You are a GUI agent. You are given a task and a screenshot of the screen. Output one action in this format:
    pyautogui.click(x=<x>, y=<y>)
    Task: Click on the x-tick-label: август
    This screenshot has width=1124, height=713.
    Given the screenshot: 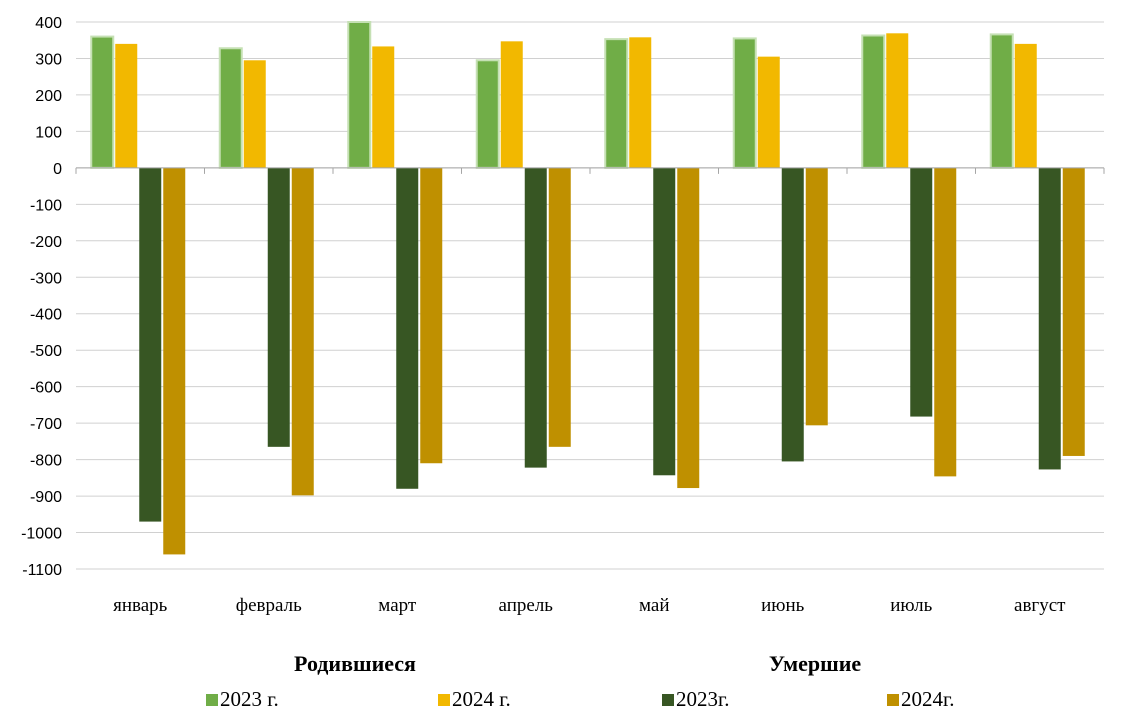 What is the action you would take?
    pyautogui.click(x=1040, y=605)
    